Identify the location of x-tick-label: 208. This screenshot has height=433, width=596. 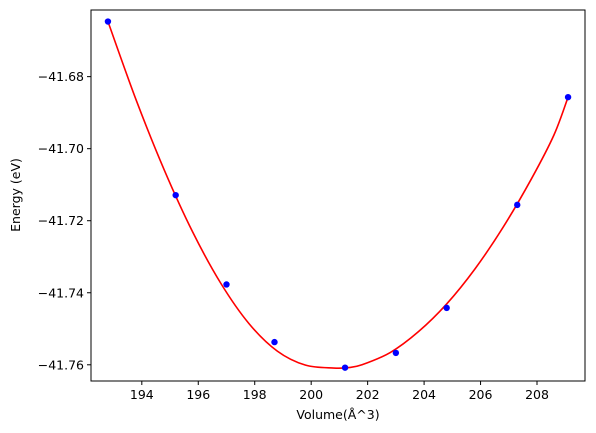
(537, 394).